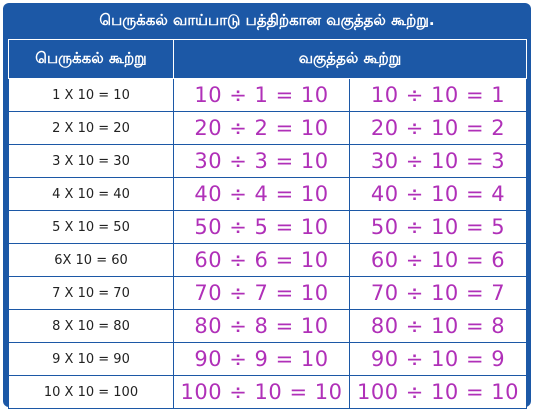  What do you see at coordinates (91, 227) in the screenshot?
I see `multiplication-cell: 5 X 10 = 50` at bounding box center [91, 227].